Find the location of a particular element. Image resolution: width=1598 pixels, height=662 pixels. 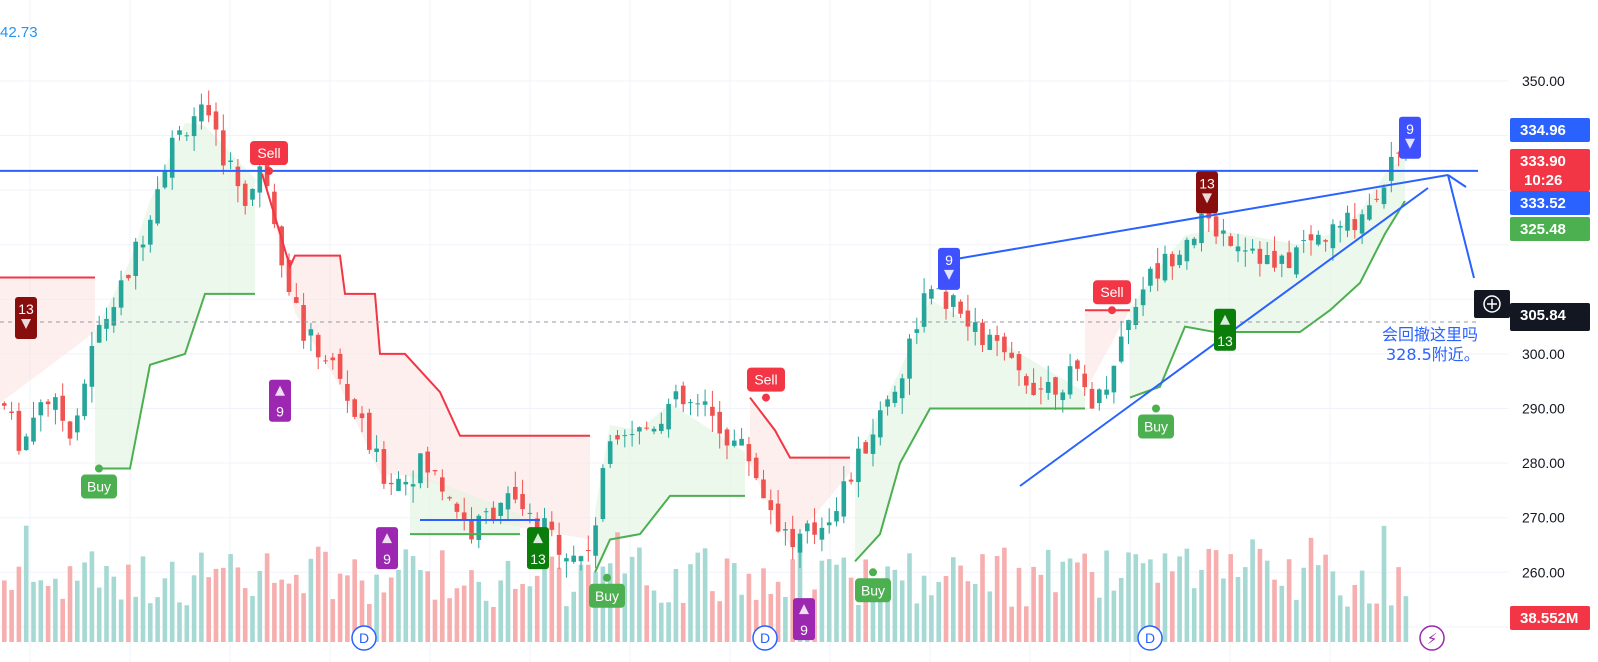

annotation-text: 会回撤这里吗 is located at coordinates (1430, 334).